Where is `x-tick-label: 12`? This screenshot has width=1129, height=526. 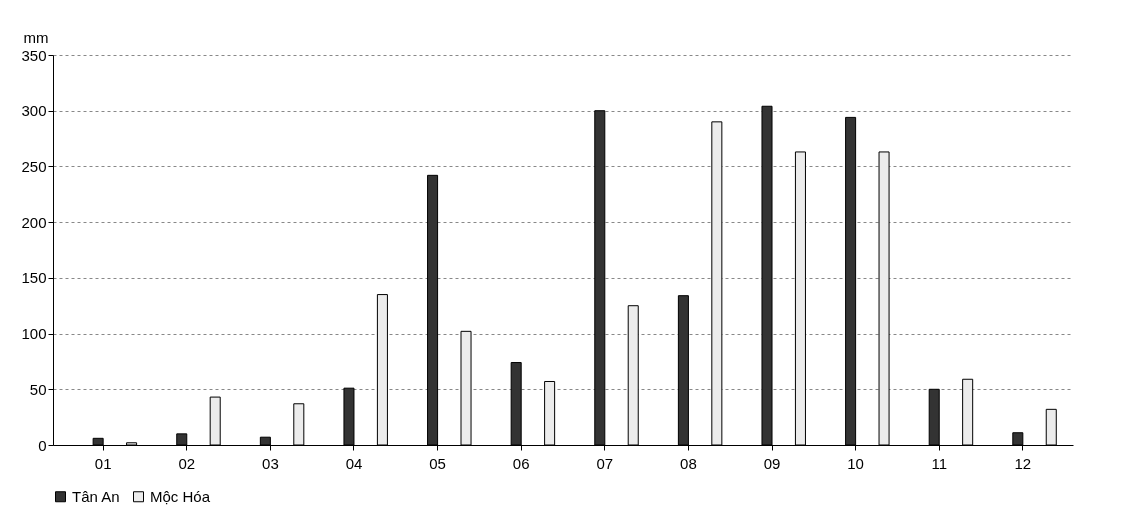
x-tick-label: 12 is located at coordinates (1023, 463).